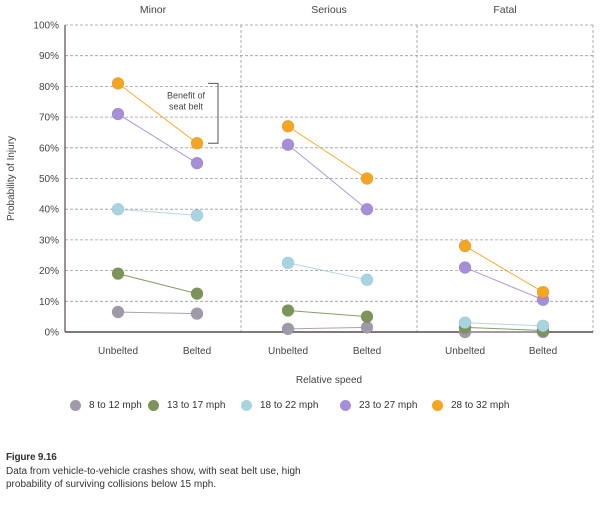 This screenshot has width=600, height=513. I want to click on annotation-text: Benefit of, so click(186, 95).